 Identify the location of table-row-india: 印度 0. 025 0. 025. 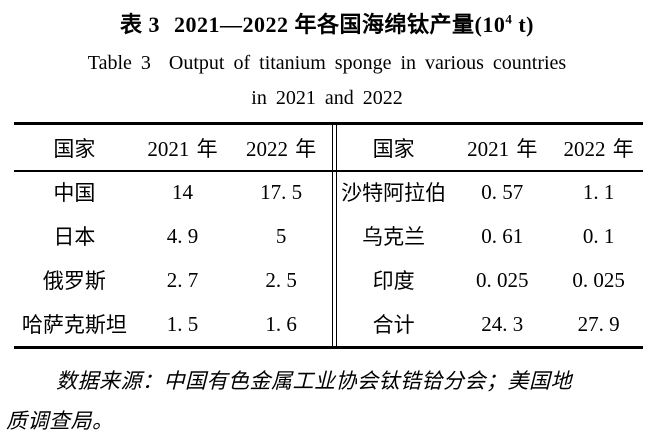
(490, 280).